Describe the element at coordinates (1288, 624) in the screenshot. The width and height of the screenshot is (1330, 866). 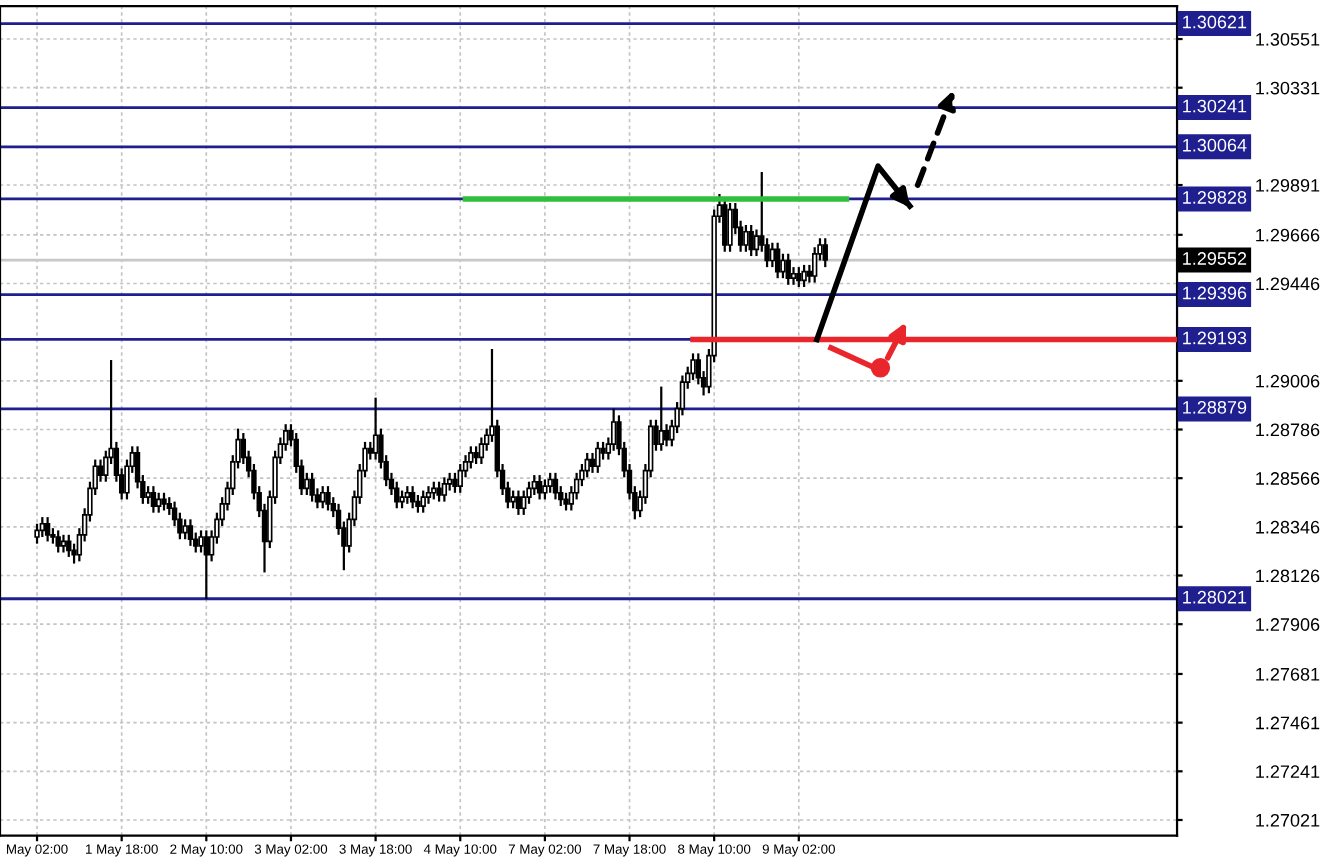
I see `y-tick-label: 1.27906` at that location.